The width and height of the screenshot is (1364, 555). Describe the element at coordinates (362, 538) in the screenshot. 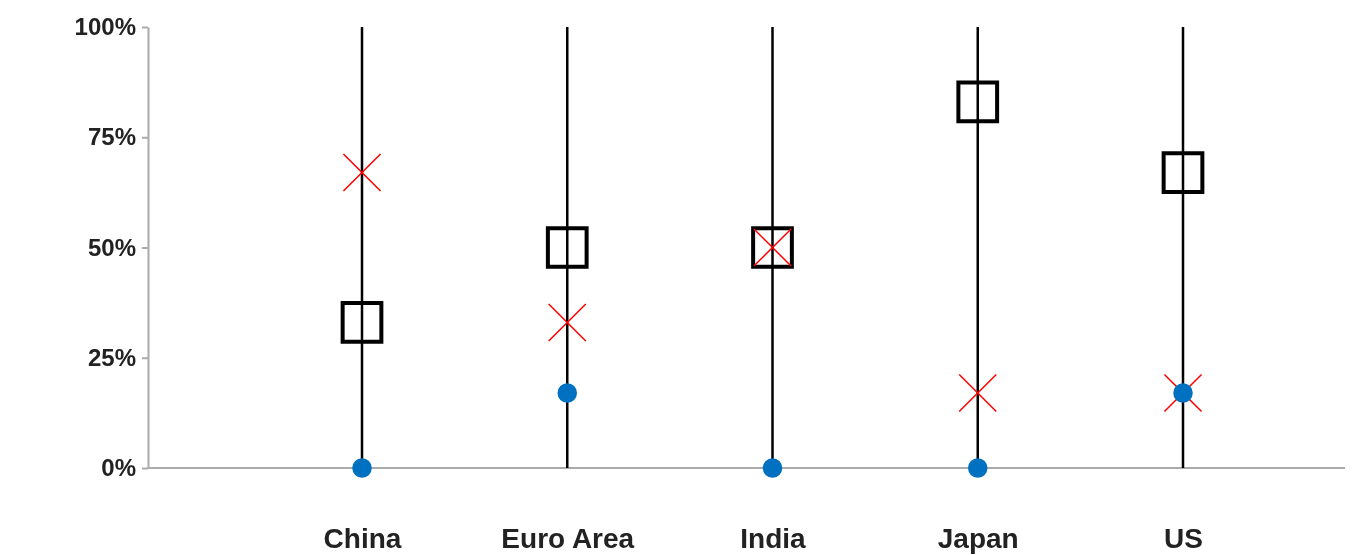

I see `x-tick-label: China` at that location.